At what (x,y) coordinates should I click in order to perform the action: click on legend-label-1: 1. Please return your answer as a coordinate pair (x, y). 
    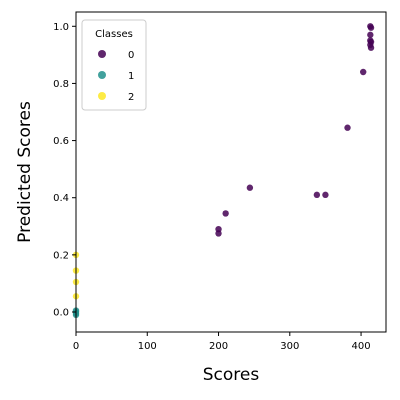
    Looking at the image, I should click on (131, 76).